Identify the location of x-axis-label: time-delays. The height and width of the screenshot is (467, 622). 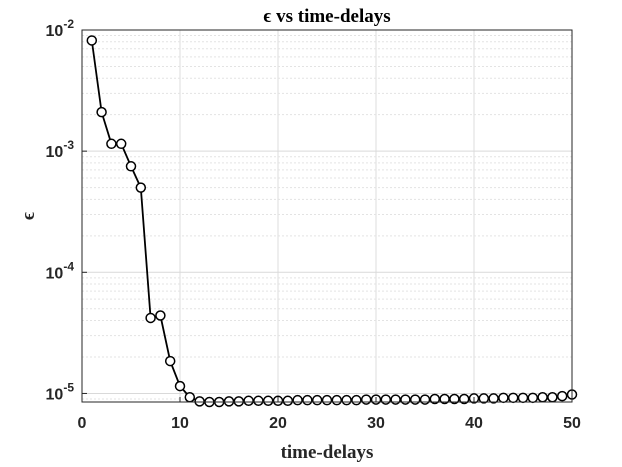
(327, 452).